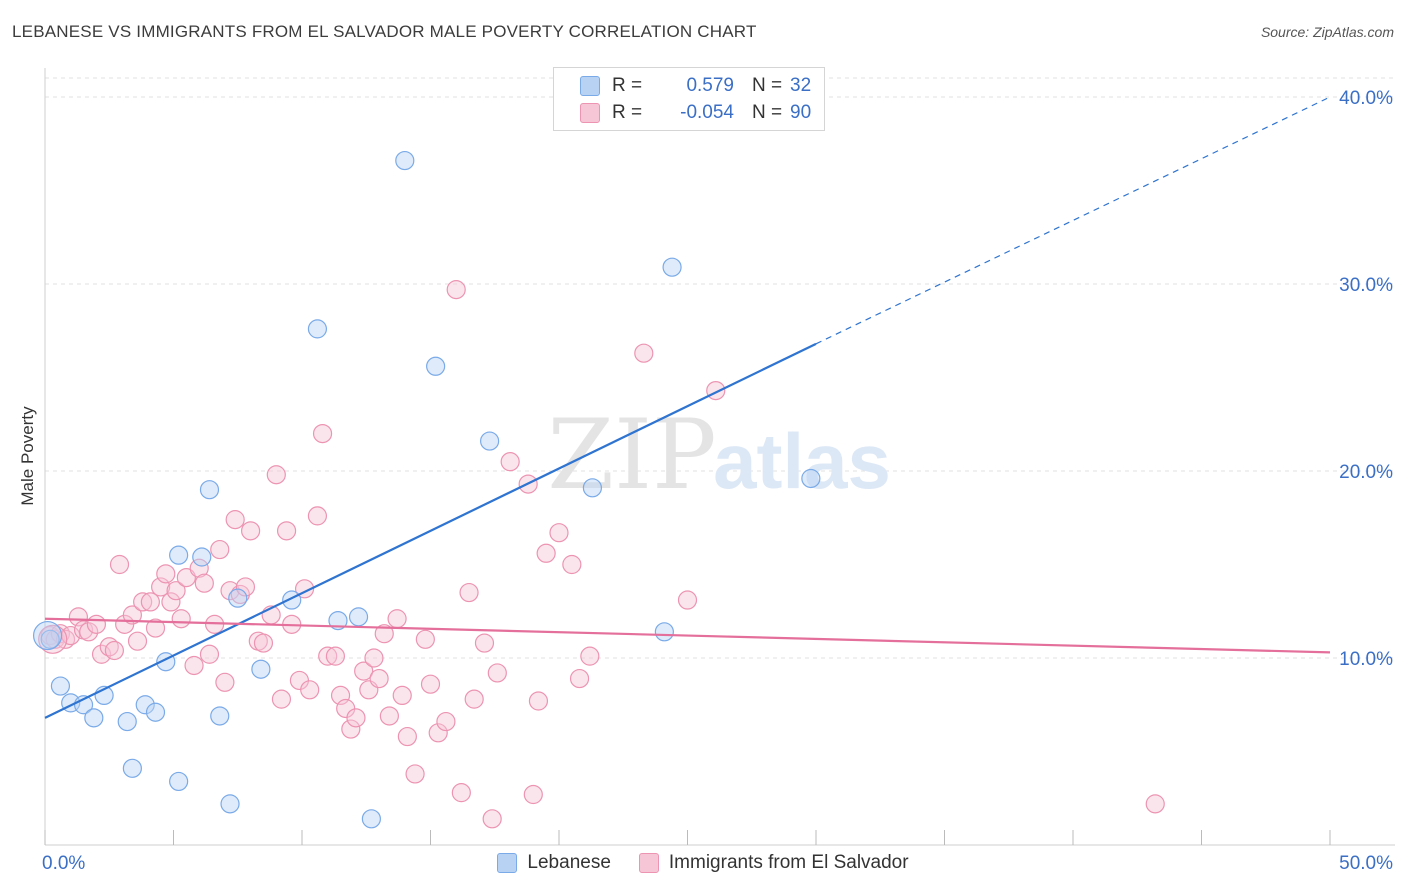  Describe the element at coordinates (801, 112) in the screenshot. I see `legend-n-value: 90` at that location.